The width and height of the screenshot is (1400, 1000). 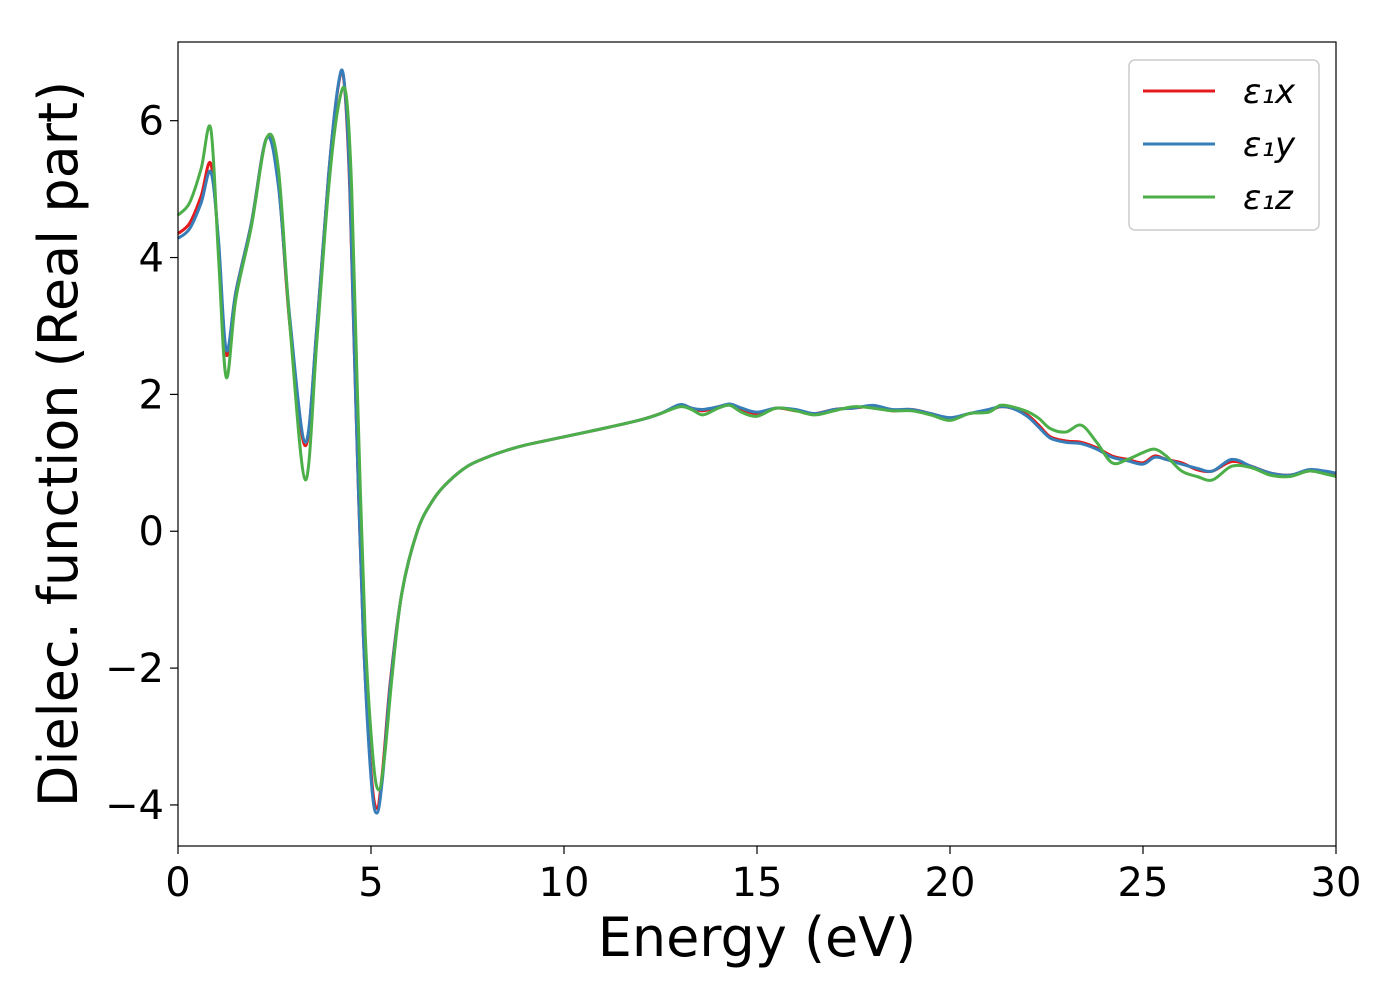 I want to click on legend: ε₁x ε₁y ε₁z, so click(x=1224, y=145).